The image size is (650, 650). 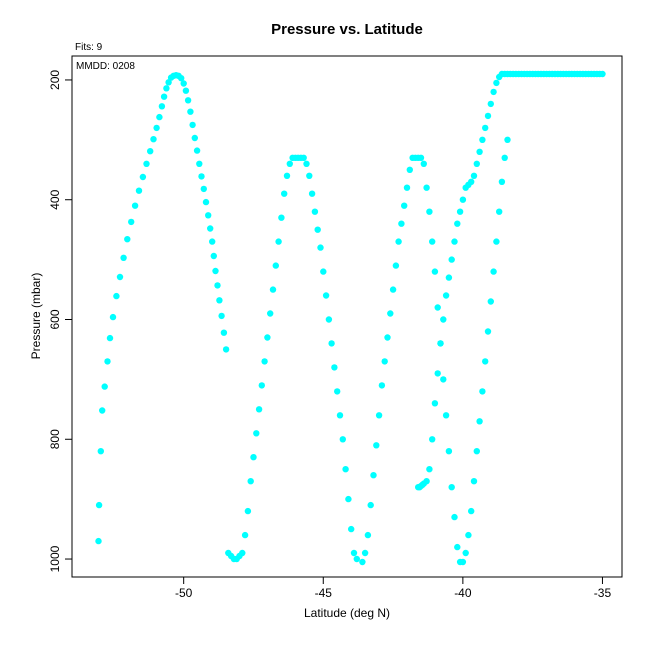 What do you see at coordinates (55, 439) in the screenshot?
I see `y-tick-label: 800` at bounding box center [55, 439].